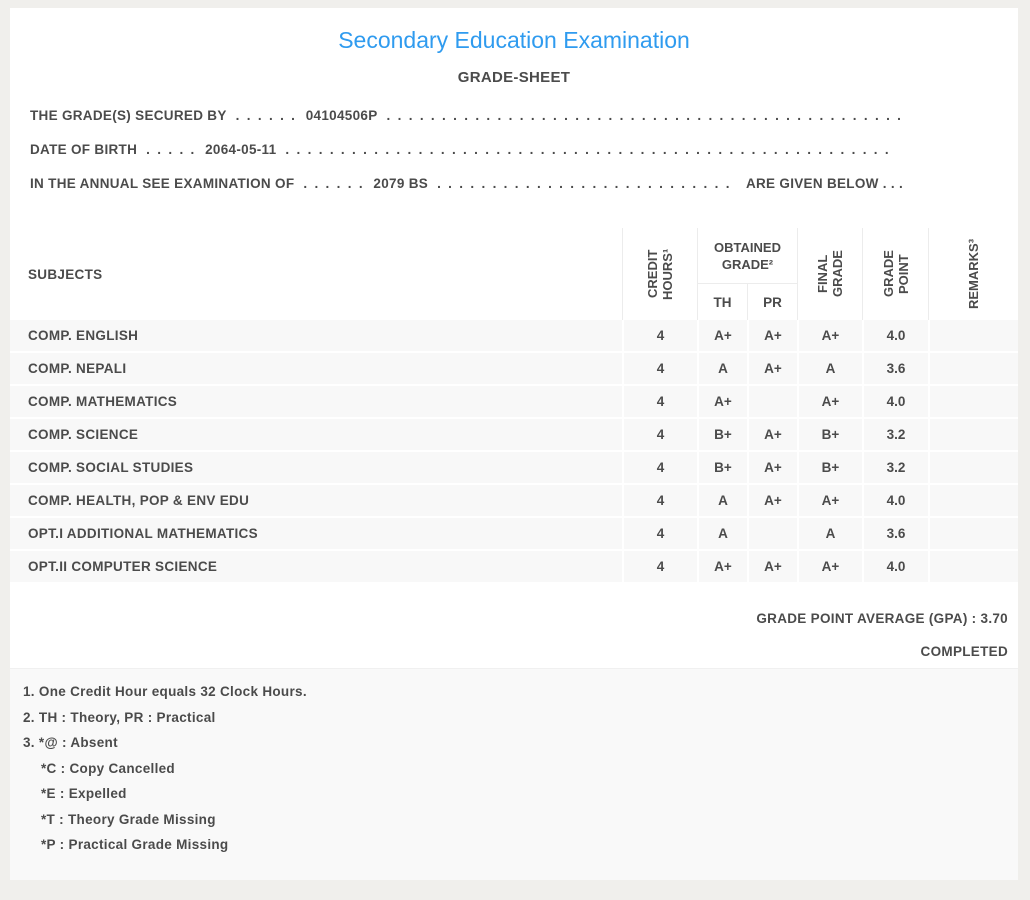 The height and width of the screenshot is (900, 1030). I want to click on table-row: COMP. MATHEMATICS 4 A+ A+ 4.0, so click(514, 402).